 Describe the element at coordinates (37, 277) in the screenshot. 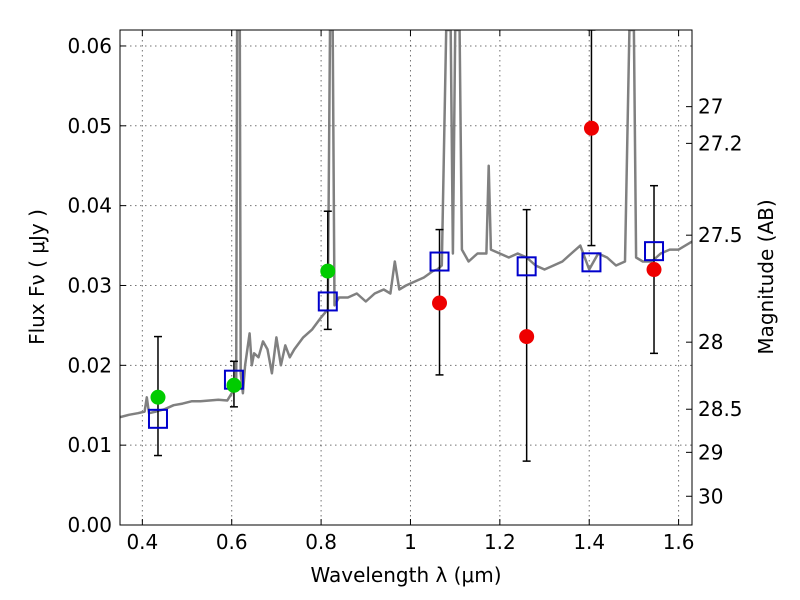

I see `y-axis-title: Flux Fν ( μJy )` at that location.